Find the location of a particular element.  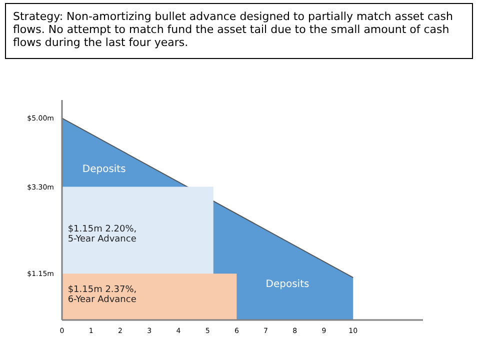

annotation: $1.15m 2.37%, 6-Year Advance is located at coordinates (102, 295).